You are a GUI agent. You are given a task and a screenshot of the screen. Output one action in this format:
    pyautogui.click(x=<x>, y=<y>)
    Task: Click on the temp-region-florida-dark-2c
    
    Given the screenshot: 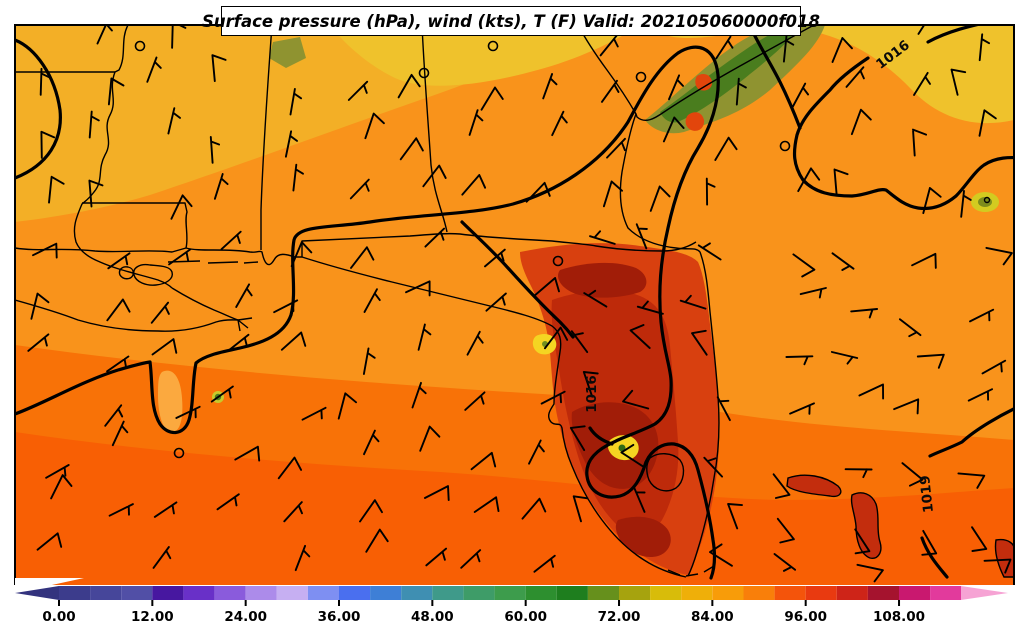 What is the action you would take?
    pyautogui.click(x=643, y=537)
    